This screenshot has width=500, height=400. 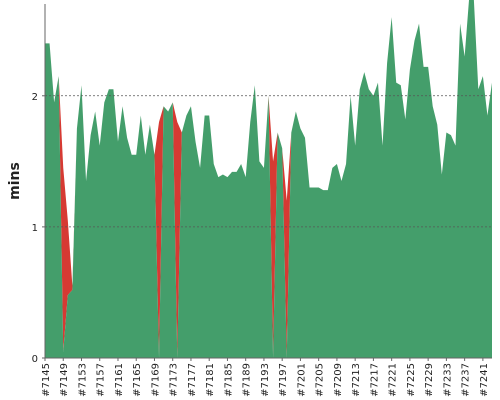 What do you see at coordinates (35, 359) in the screenshot?
I see `y-tick-label: 0` at bounding box center [35, 359].